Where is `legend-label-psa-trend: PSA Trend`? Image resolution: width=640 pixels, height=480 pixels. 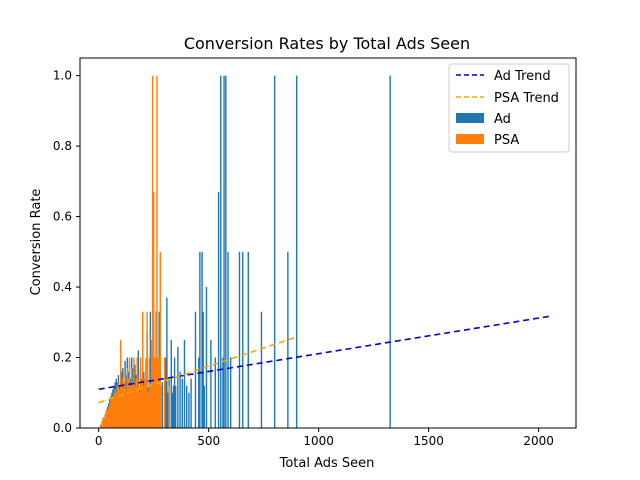
legend-label-psa-trend: PSA Trend is located at coordinates (526, 98).